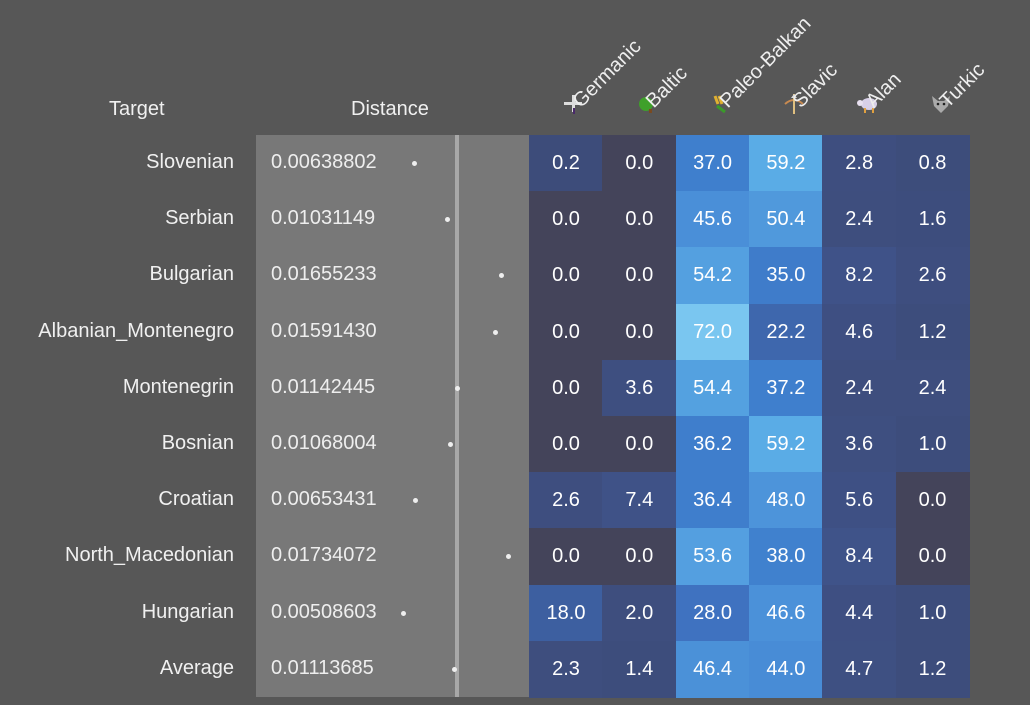  I want to click on column-header-turkic: Turkic, so click(962, 85).